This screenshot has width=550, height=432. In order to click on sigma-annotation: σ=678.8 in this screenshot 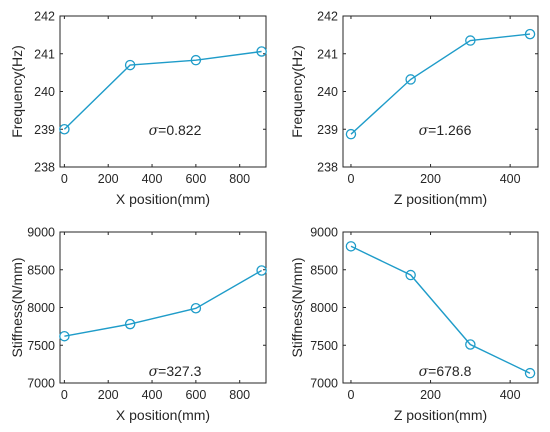, I will do `click(445, 371)`.